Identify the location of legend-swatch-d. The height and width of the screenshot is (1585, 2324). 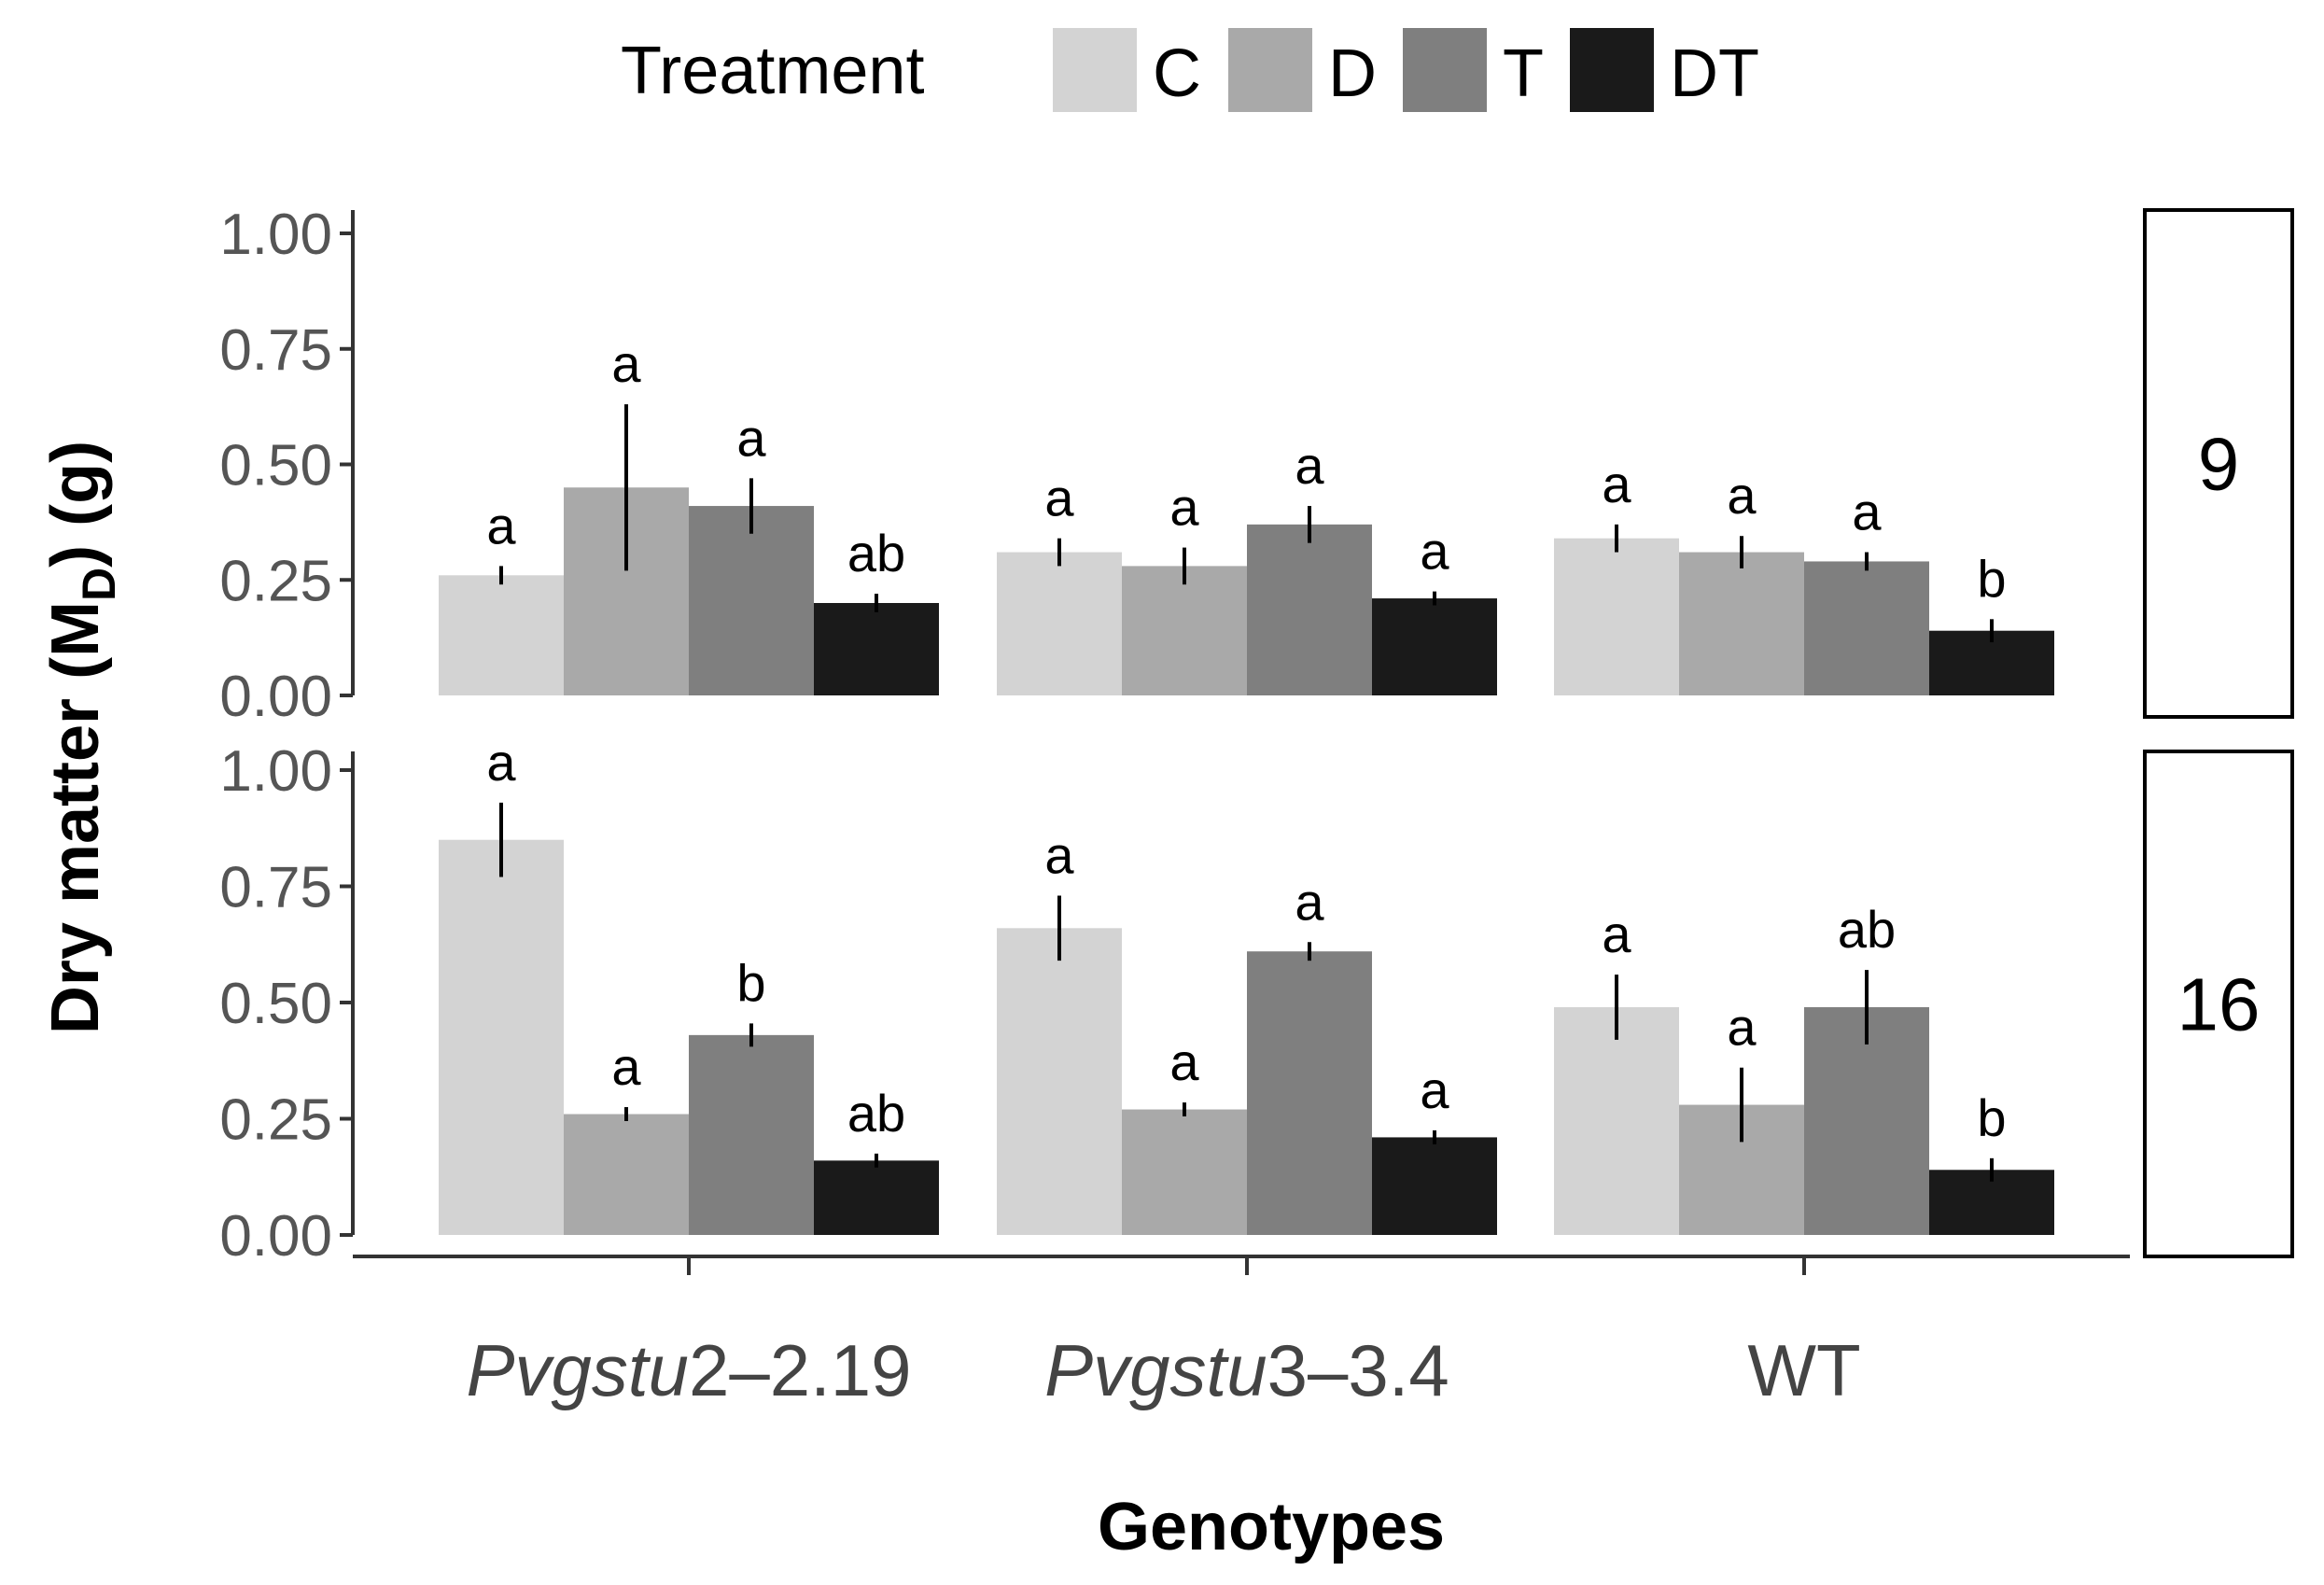
(1270, 70).